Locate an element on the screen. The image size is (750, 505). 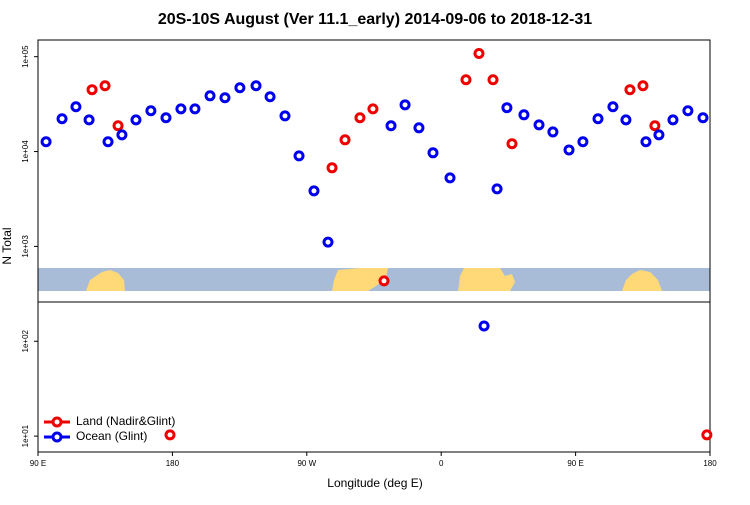
y-tick-label: 1e+05 is located at coordinates (25, 56).